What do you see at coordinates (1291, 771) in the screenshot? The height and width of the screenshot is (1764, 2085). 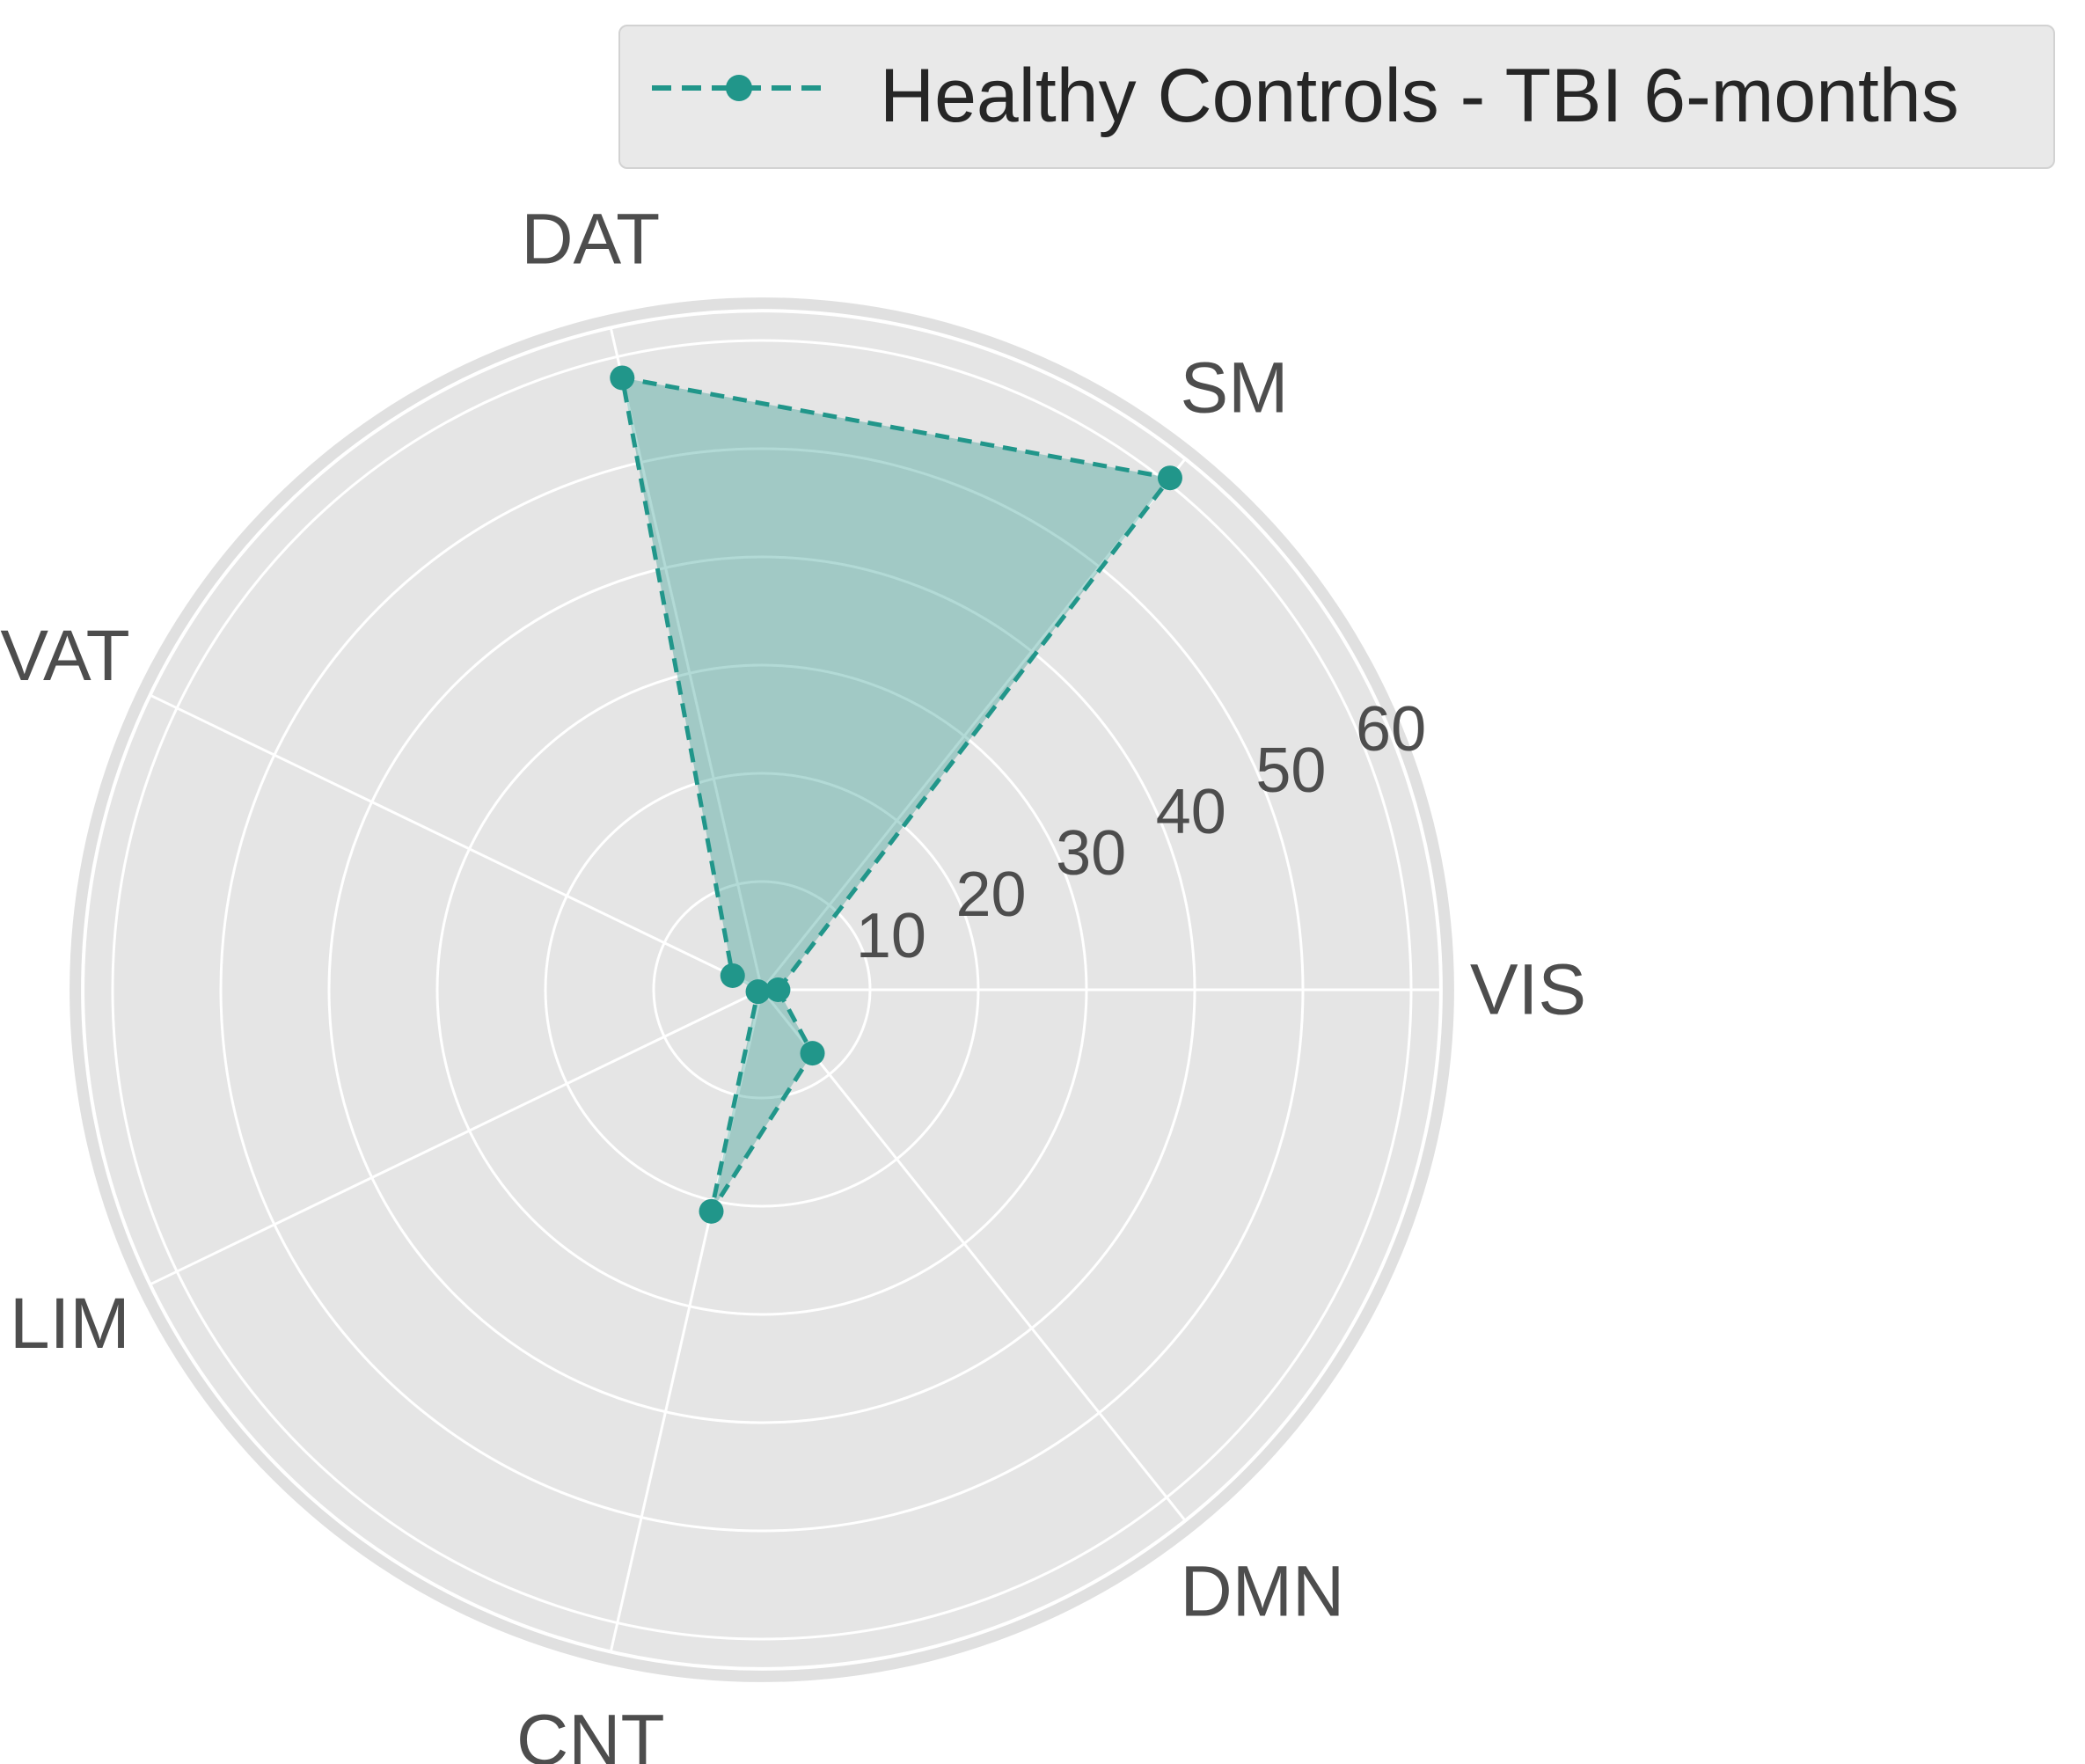 I see `radial-tick-50: 50` at bounding box center [1291, 771].